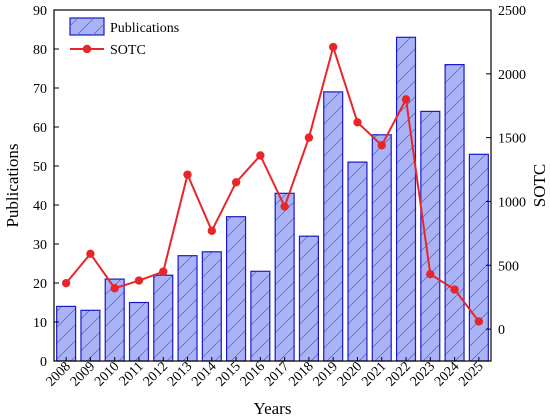  I want to click on bar-outline-2017, so click(284, 277).